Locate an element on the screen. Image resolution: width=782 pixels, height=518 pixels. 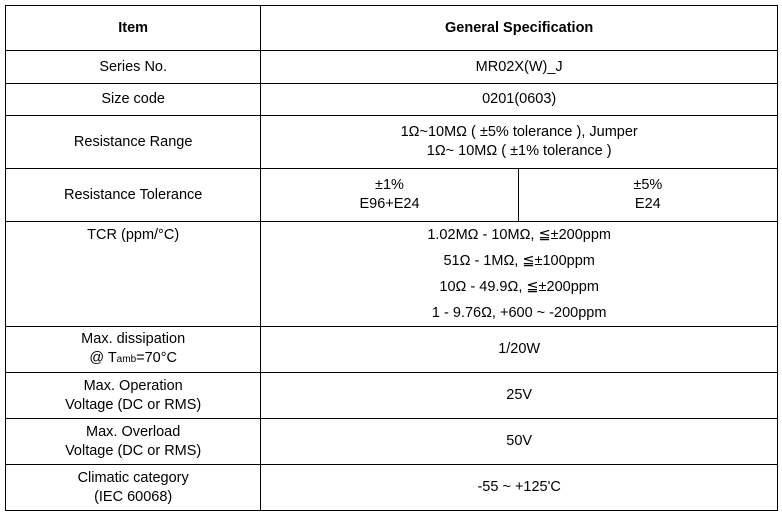
climatic-category-label: Climatic category (IEC 60068) is located at coordinates (133, 487).